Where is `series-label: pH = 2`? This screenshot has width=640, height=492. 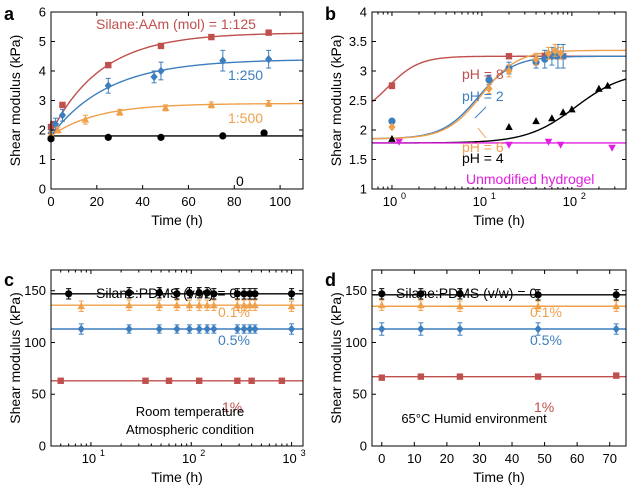
series-label: pH = 2 is located at coordinates (483, 96).